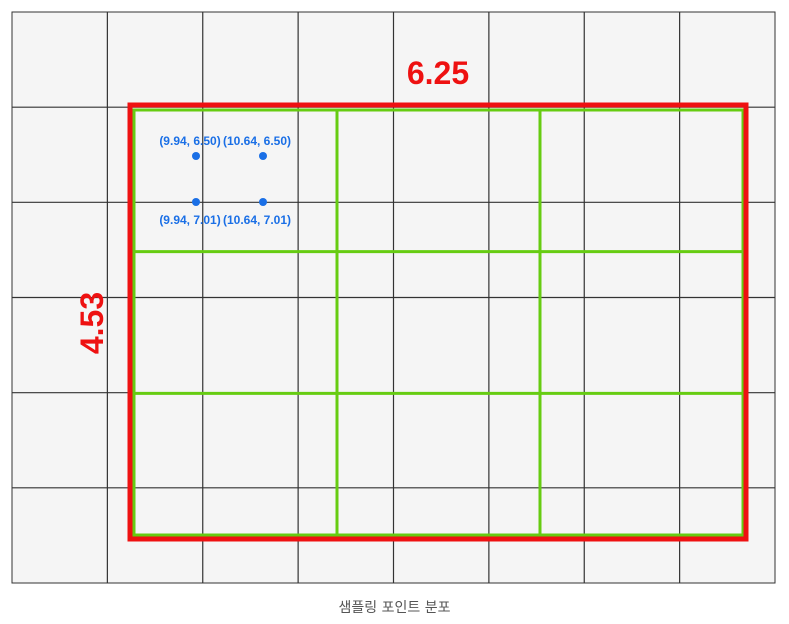 Image resolution: width=789 pixels, height=624 pixels. What do you see at coordinates (394, 608) in the screenshot?
I see `figure-caption: 샘플링 포인트 분포` at bounding box center [394, 608].